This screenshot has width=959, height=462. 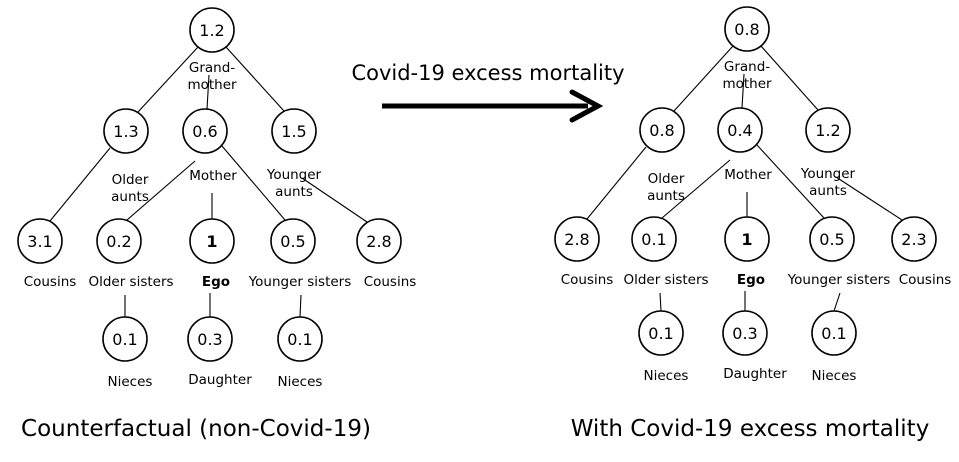 I want to click on covid-node-daughter: 0.3 Daughter, so click(x=754, y=346).